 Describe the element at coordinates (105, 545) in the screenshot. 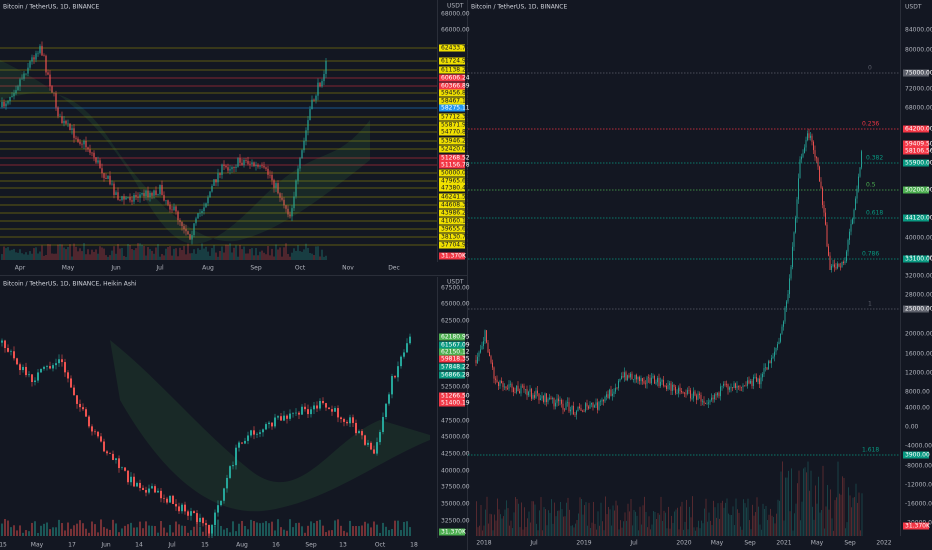

I see `time-label: Jun` at that location.